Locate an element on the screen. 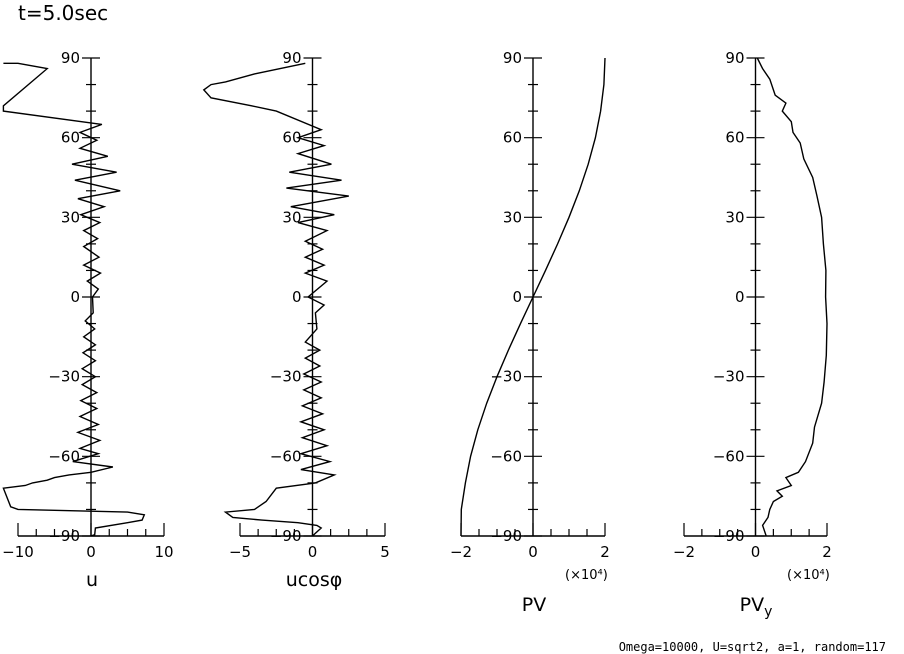 The height and width of the screenshot is (654, 904). series-line-u is located at coordinates (74, 299).